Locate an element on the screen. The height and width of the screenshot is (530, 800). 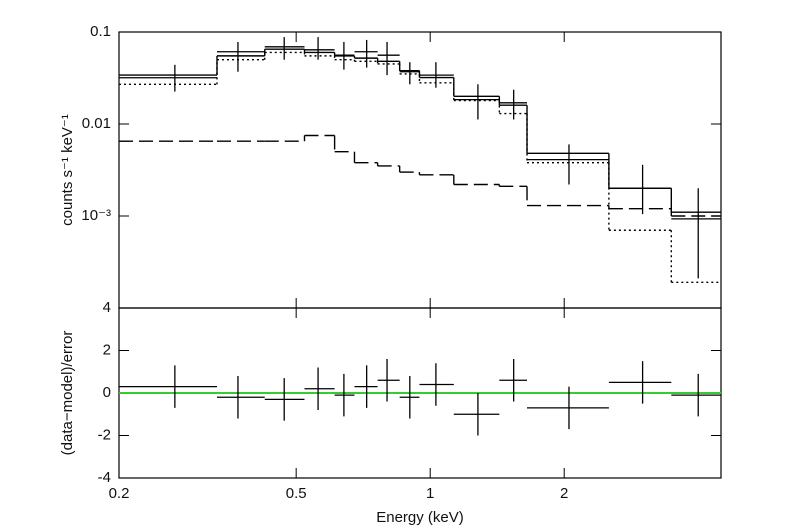
y-tick-label: 4 is located at coordinates (107, 307).